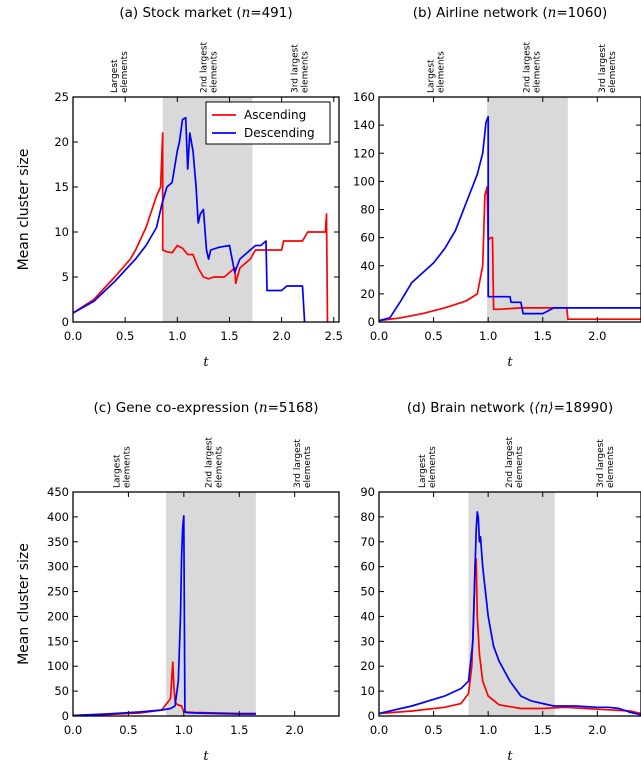 The width and height of the screenshot is (641, 773). Describe the element at coordinates (364, 125) in the screenshot. I see `y-tick-label: 140` at that location.